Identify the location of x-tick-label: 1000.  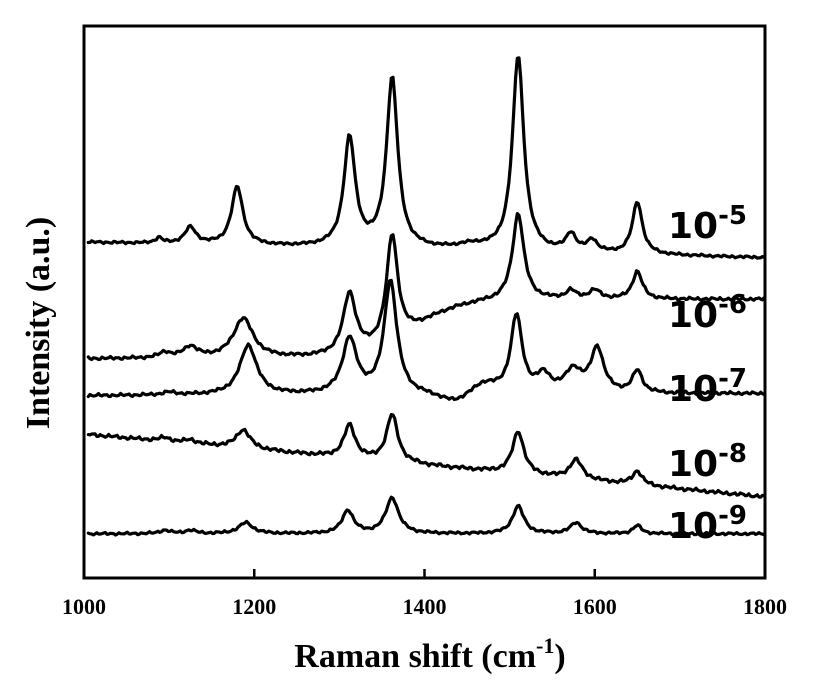
(84, 606).